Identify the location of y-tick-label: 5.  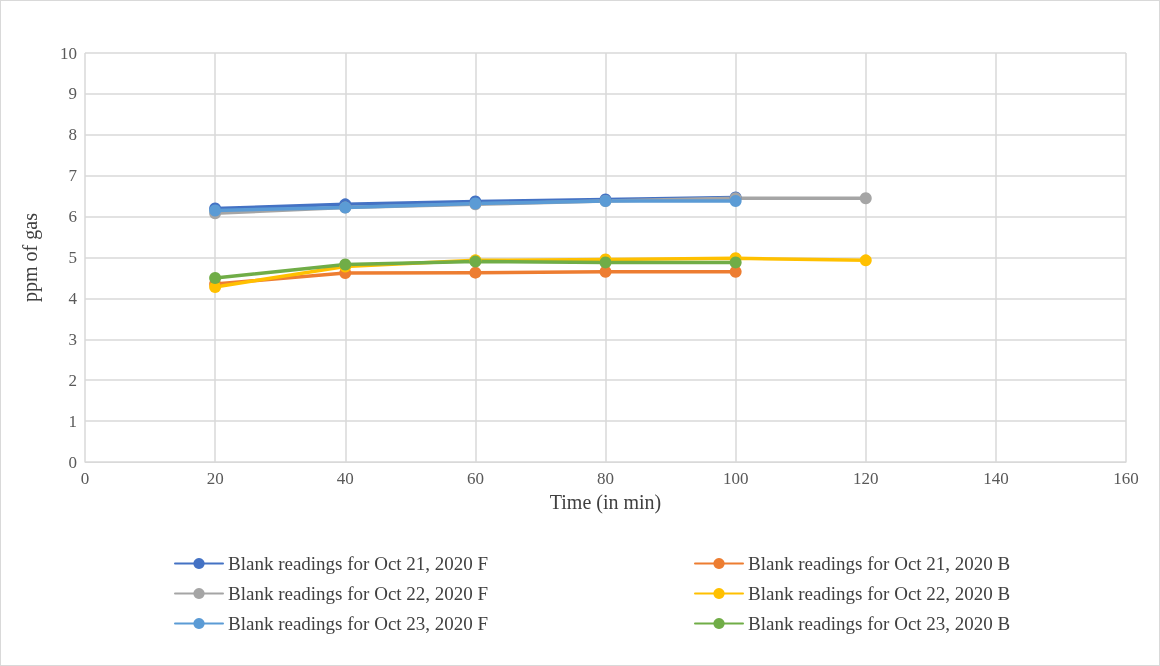
(72, 257).